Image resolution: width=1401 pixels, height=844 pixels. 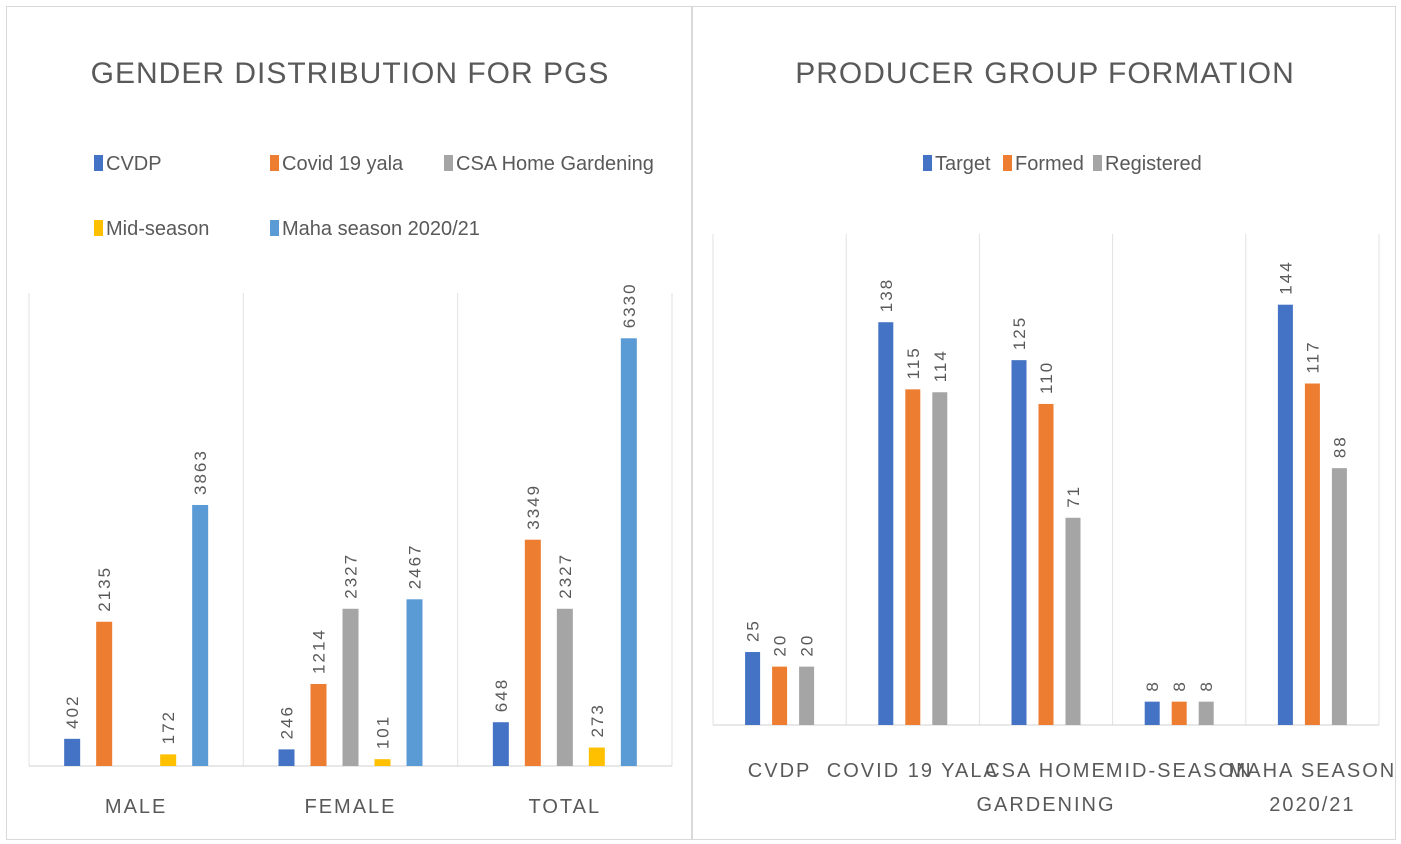 I want to click on category-label: COVID 19 YALA, so click(x=913, y=771).